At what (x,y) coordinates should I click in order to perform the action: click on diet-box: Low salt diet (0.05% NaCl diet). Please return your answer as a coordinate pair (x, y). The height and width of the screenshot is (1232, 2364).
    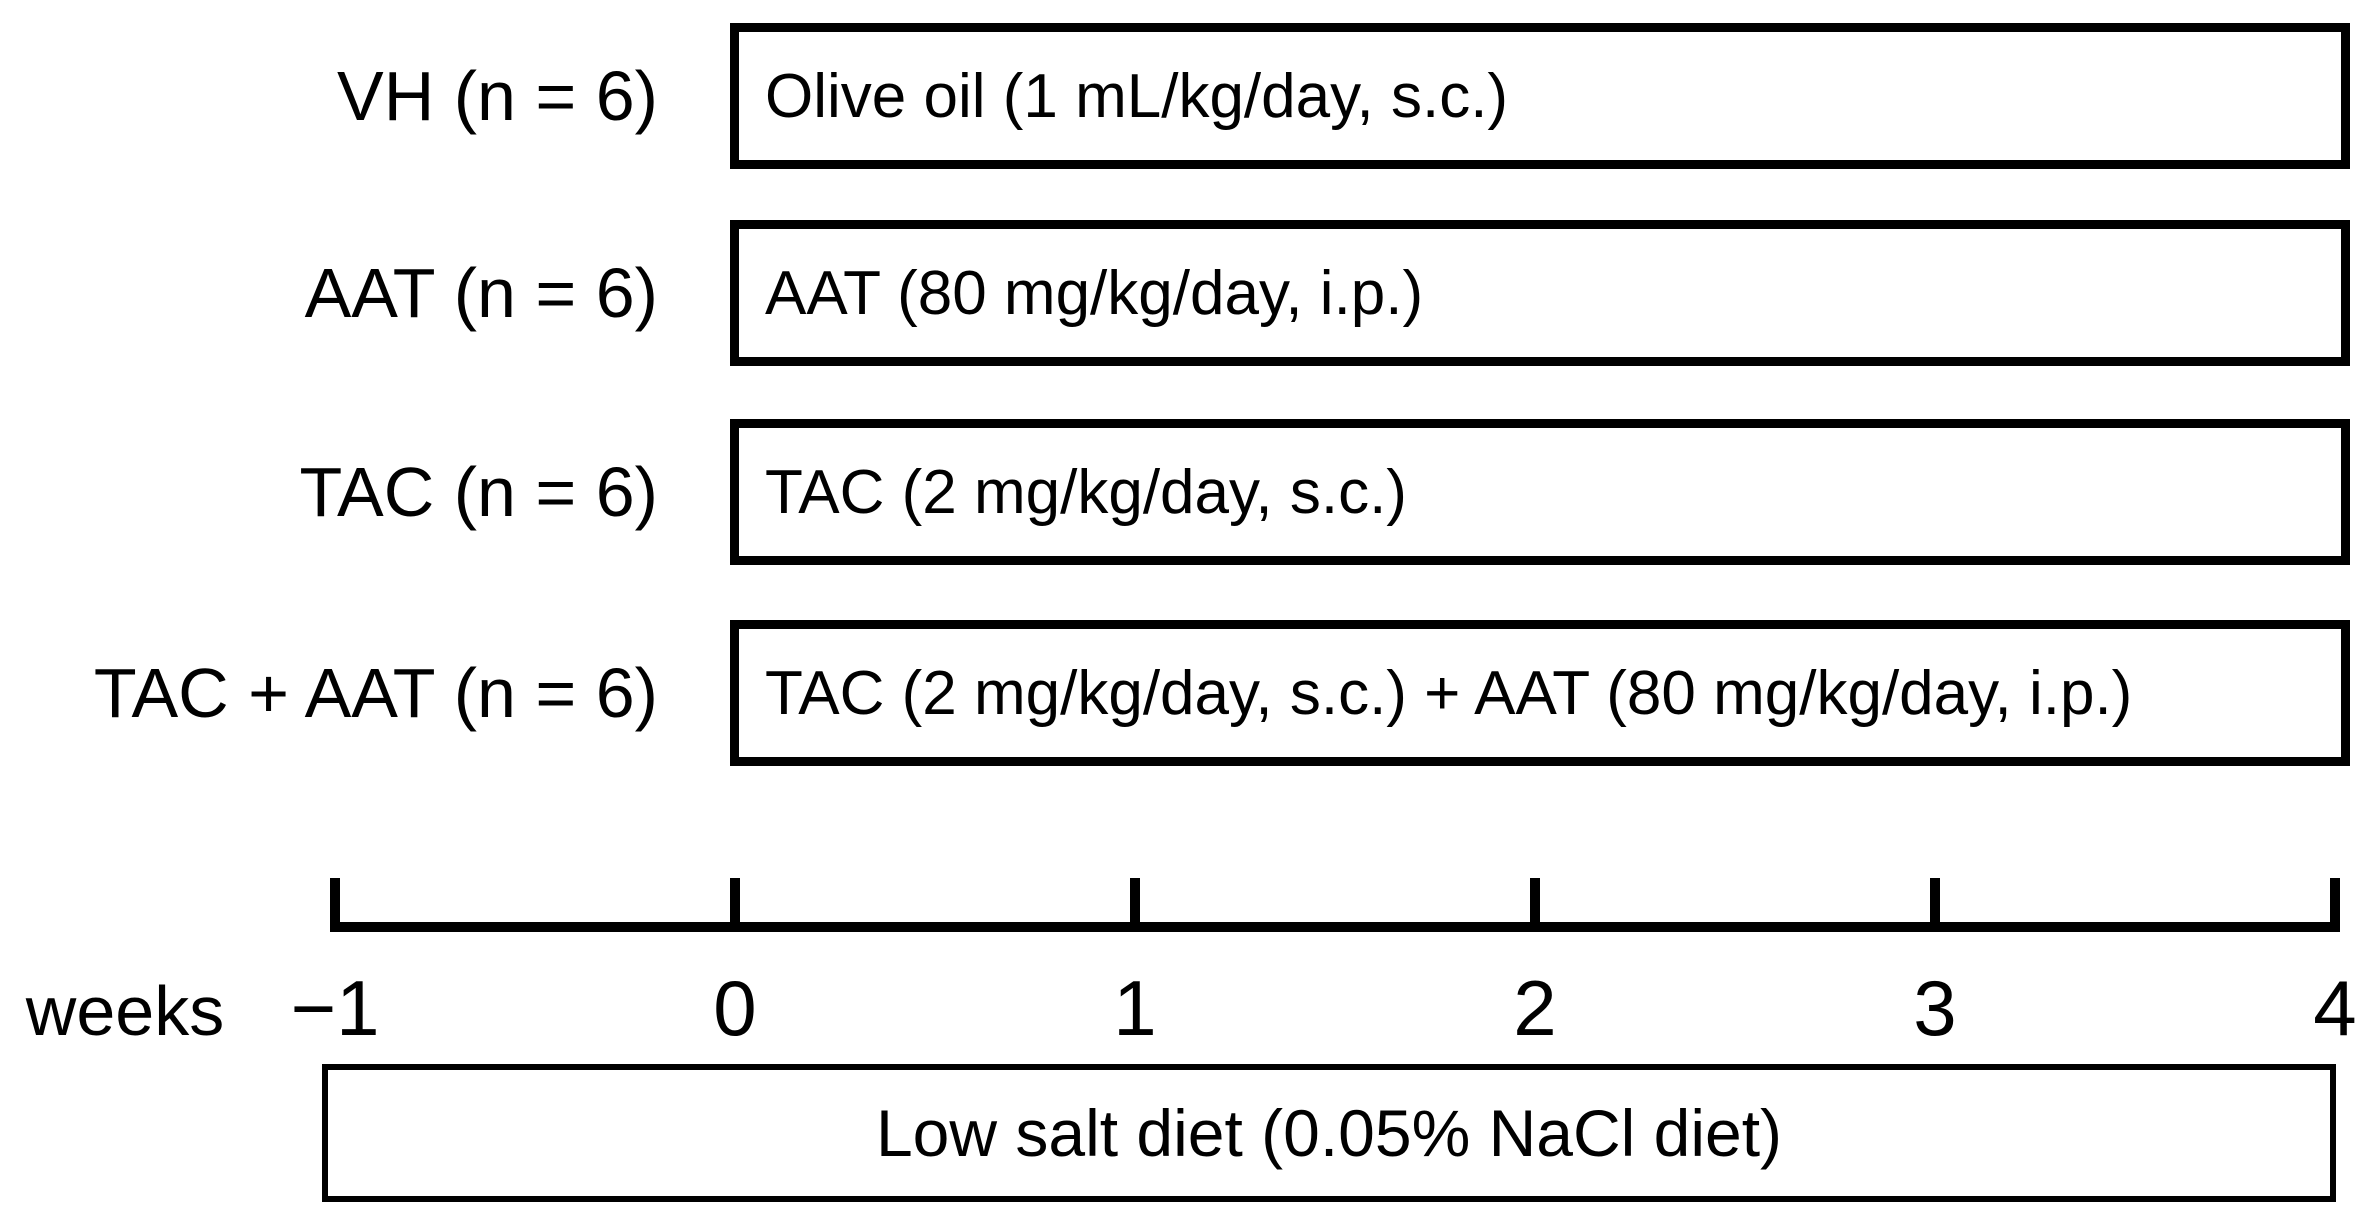
    Looking at the image, I should click on (1329, 1133).